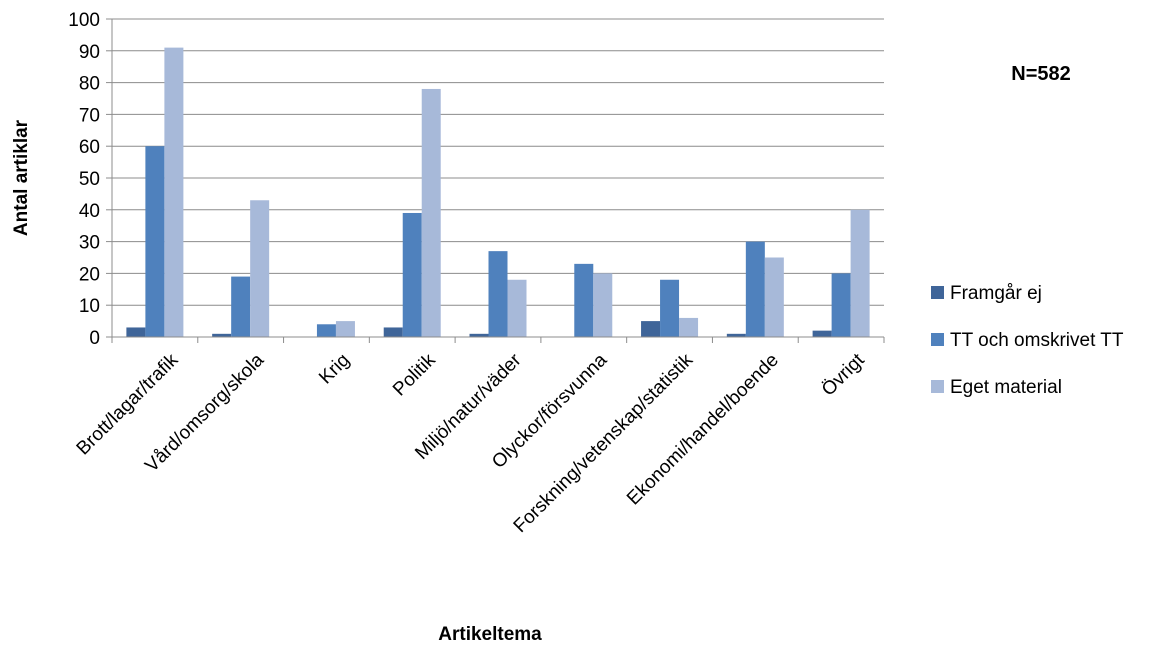  Describe the element at coordinates (89, 179) in the screenshot. I see `y-tick-label: 50` at that location.